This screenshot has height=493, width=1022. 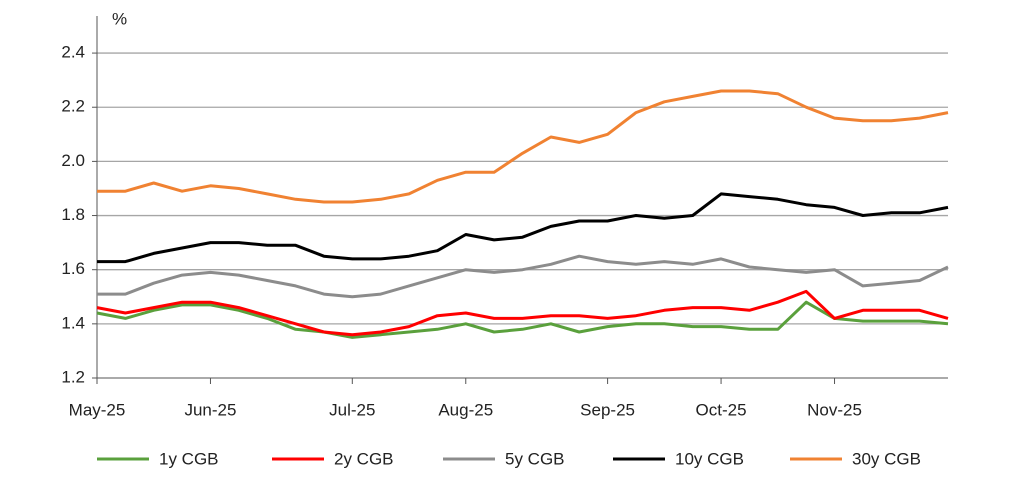 I want to click on y-tick-label: 1.4, so click(x=73, y=322).